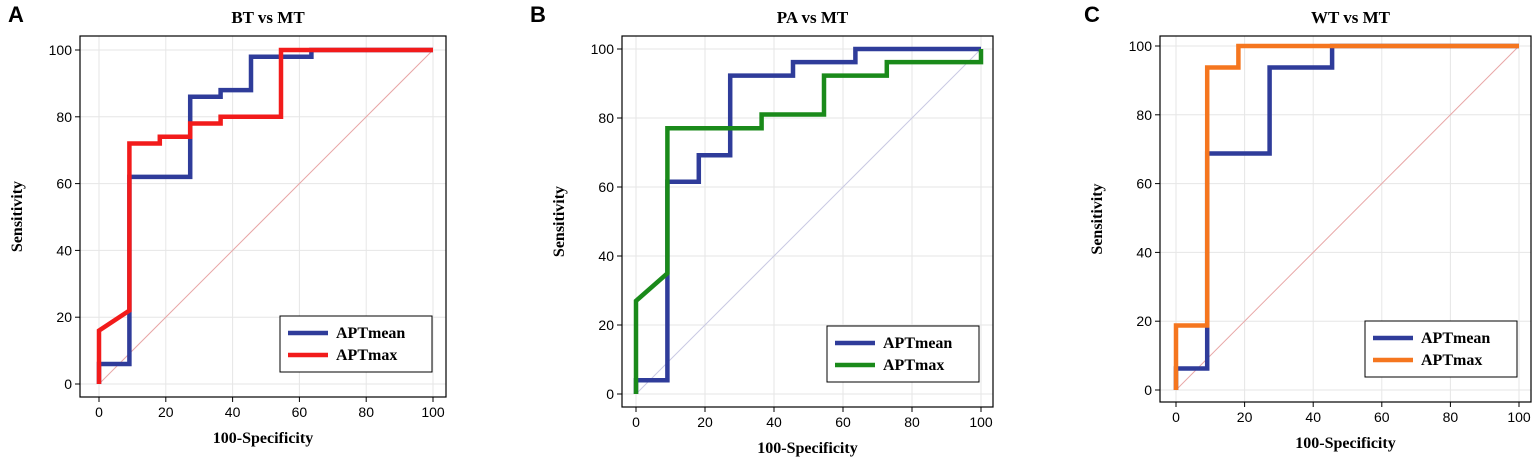  What do you see at coordinates (813, 17) in the screenshot?
I see `chart-title: PA vs MT` at bounding box center [813, 17].